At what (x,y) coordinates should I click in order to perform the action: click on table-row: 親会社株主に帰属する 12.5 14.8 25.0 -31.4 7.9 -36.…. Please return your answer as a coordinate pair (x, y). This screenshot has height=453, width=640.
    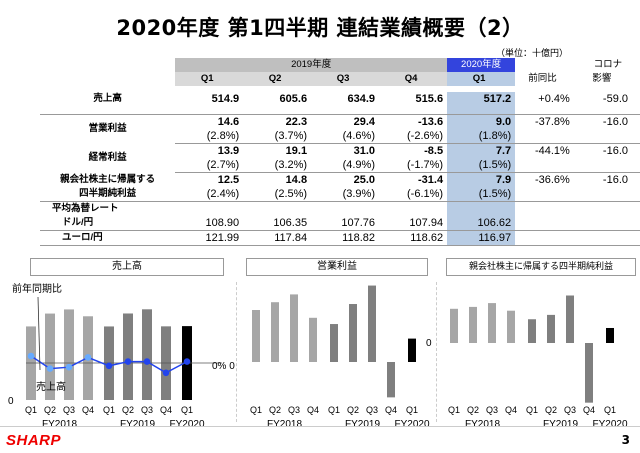
    Looking at the image, I should click on (340, 179).